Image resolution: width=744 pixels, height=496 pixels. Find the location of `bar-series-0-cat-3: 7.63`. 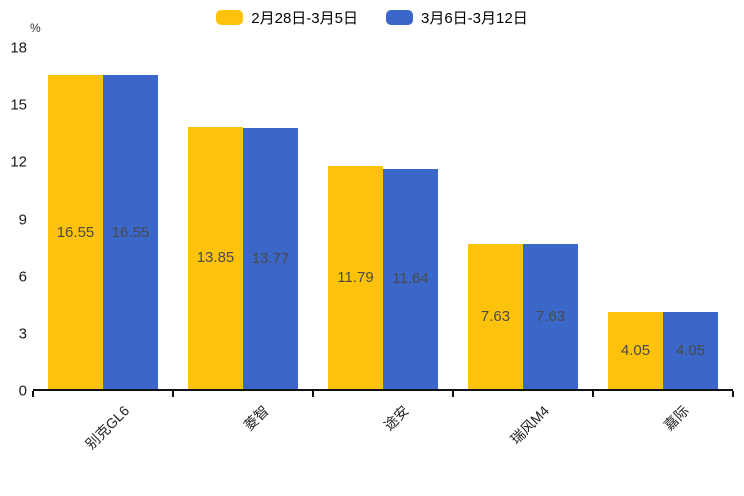

bar-series-0-cat-3: 7.63 is located at coordinates (495, 316).